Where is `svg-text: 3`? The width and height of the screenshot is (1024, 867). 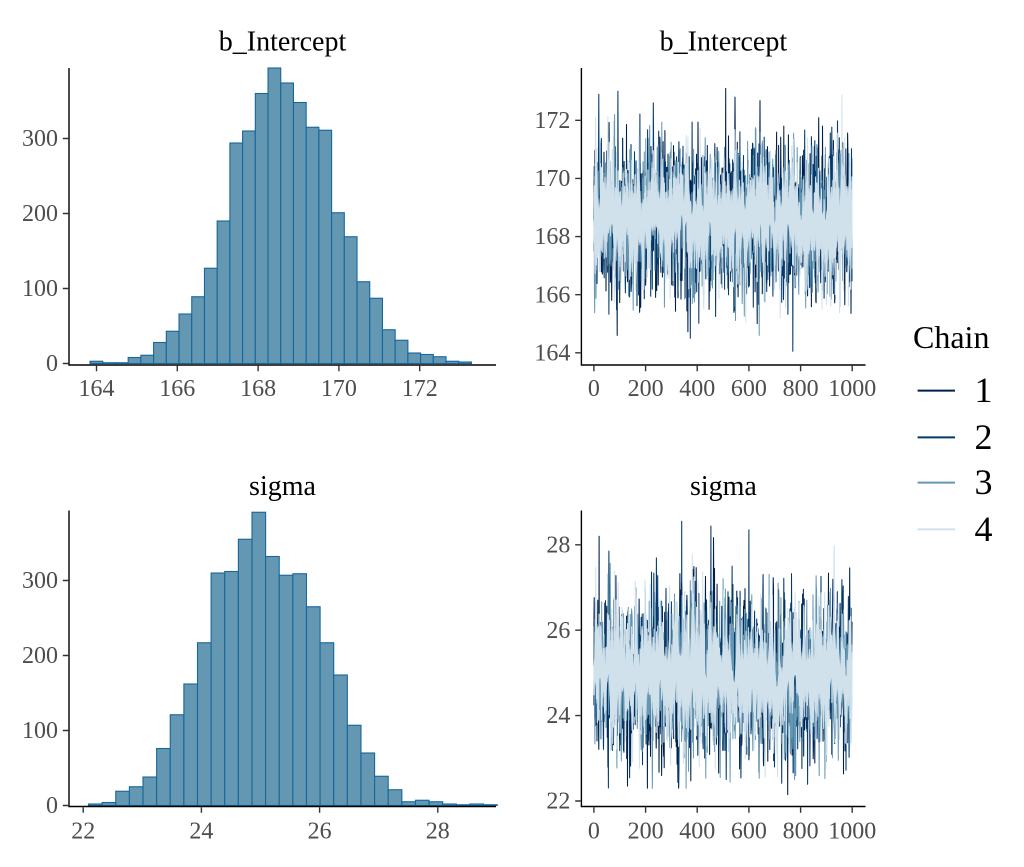 svg-text: 3 is located at coordinates (984, 482).